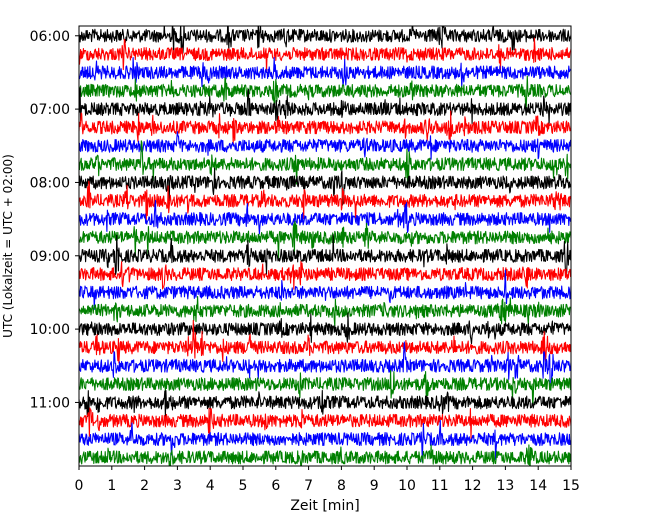 The image size is (650, 520). Describe the element at coordinates (308, 486) in the screenshot. I see `x-tick-label: 7` at that location.